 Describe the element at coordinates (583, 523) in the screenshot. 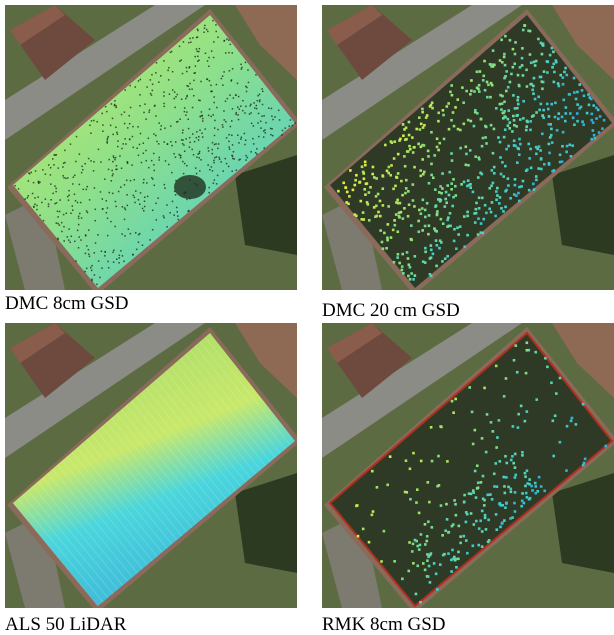

I see `trees` at that location.